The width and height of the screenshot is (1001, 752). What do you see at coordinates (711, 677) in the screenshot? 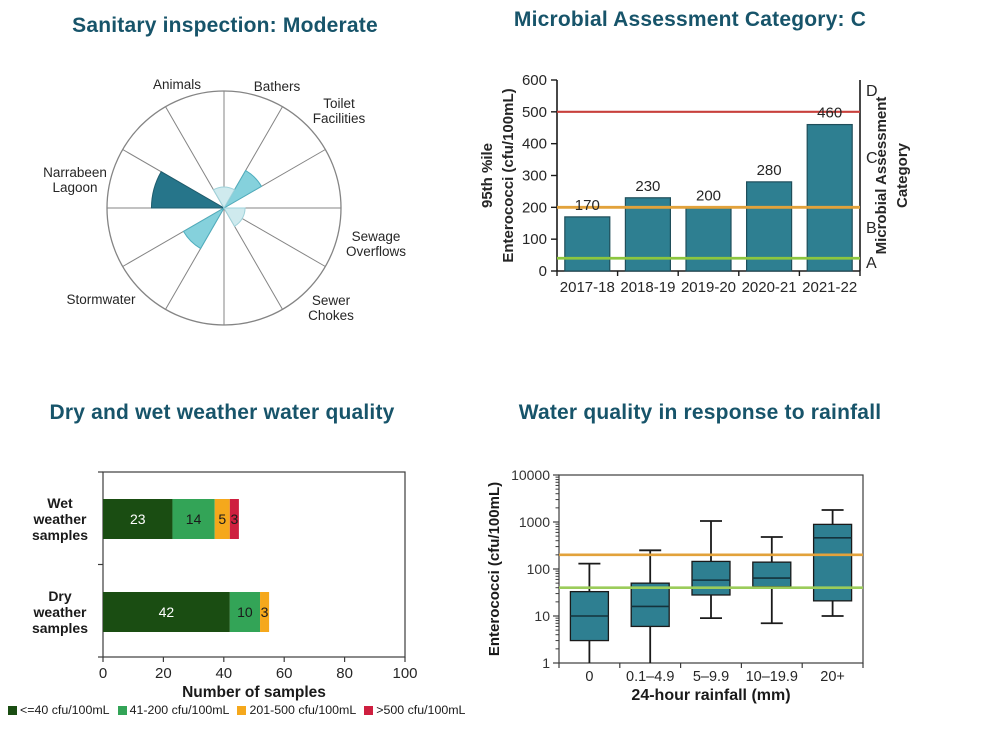
I see `x-category-label: 5–9.9` at bounding box center [711, 677].